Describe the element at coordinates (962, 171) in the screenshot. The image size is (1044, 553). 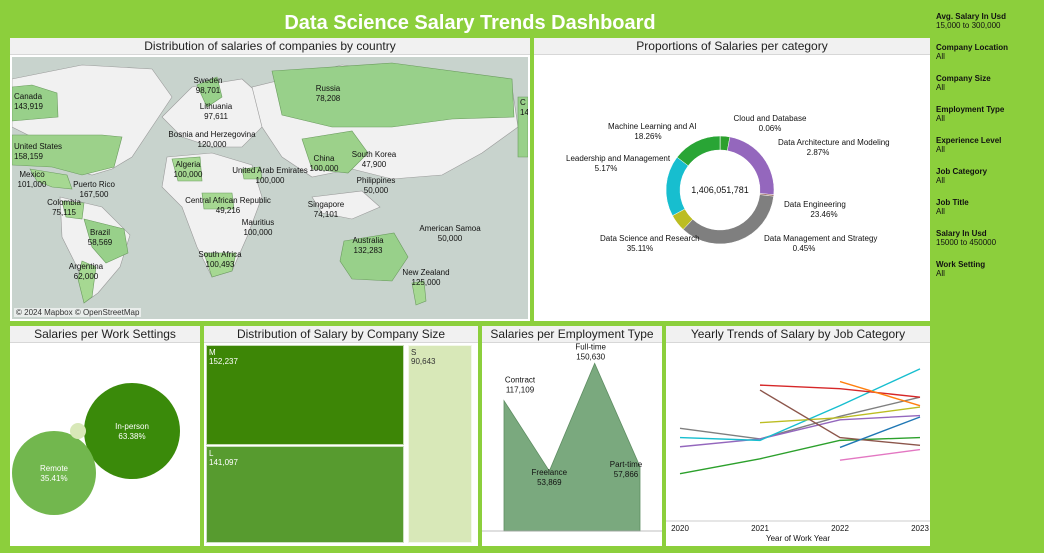
I see `filter-name: Job Category` at that location.